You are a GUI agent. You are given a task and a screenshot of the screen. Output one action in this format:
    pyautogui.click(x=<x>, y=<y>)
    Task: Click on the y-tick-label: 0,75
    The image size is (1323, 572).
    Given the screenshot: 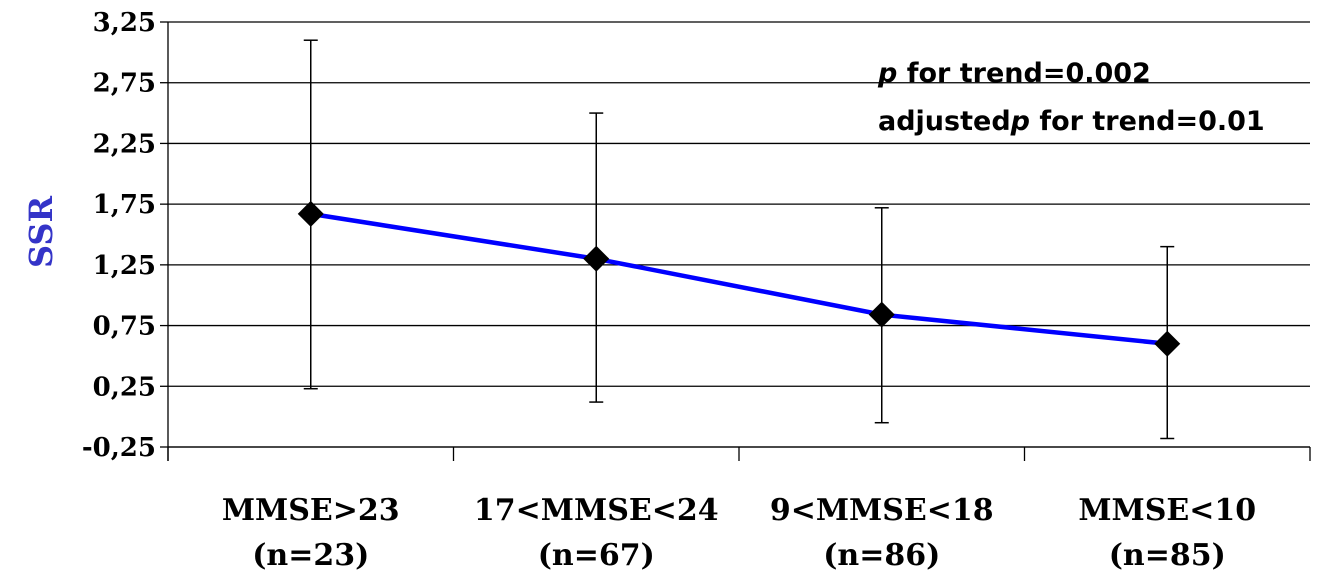 What is the action you would take?
    pyautogui.click(x=124, y=327)
    